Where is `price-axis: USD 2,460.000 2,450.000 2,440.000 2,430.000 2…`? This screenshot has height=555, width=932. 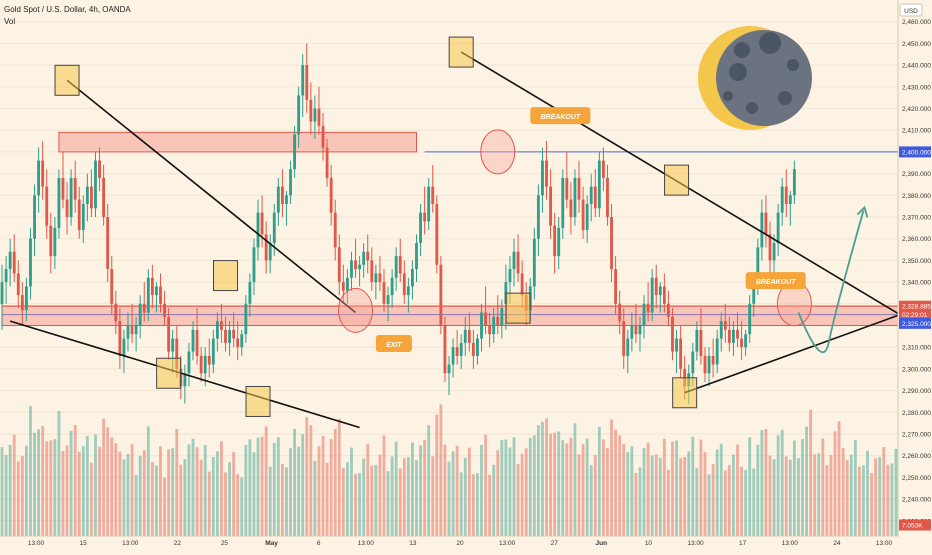 price-axis: USD 2,460.000 2,450.000 2,440.000 2,430.000 2… is located at coordinates (914, 275).